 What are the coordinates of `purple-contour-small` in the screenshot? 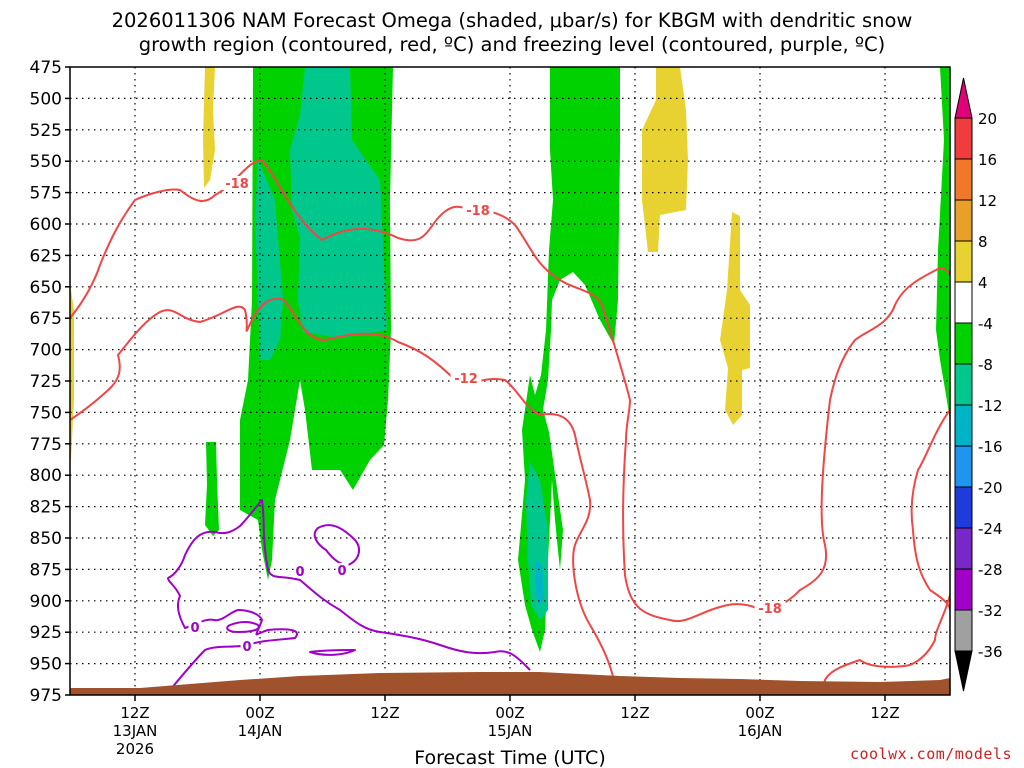 It's located at (337, 545).